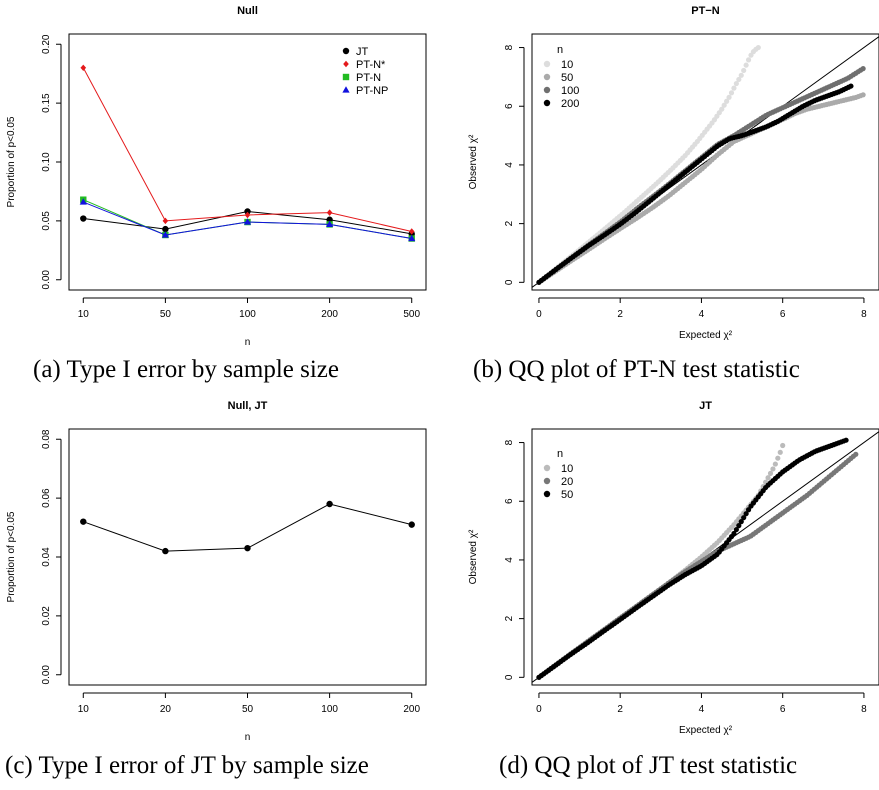  I want to click on caption-a: (a) Type I error by sample size, so click(186, 369).